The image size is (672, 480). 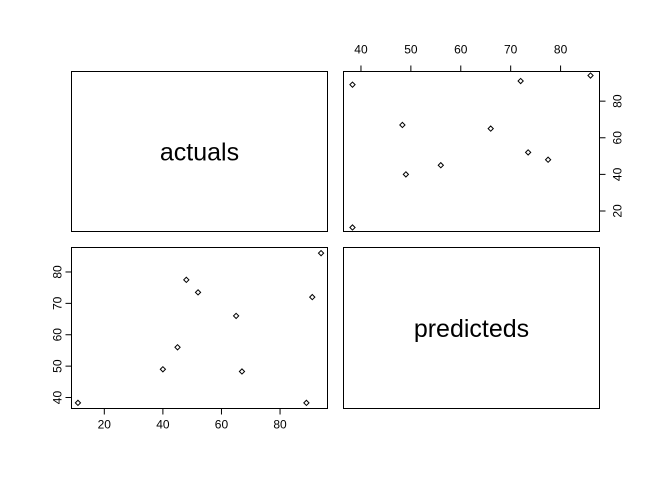 What do you see at coordinates (58, 303) in the screenshot?
I see `tick-label-left-predicteds: 70` at bounding box center [58, 303].